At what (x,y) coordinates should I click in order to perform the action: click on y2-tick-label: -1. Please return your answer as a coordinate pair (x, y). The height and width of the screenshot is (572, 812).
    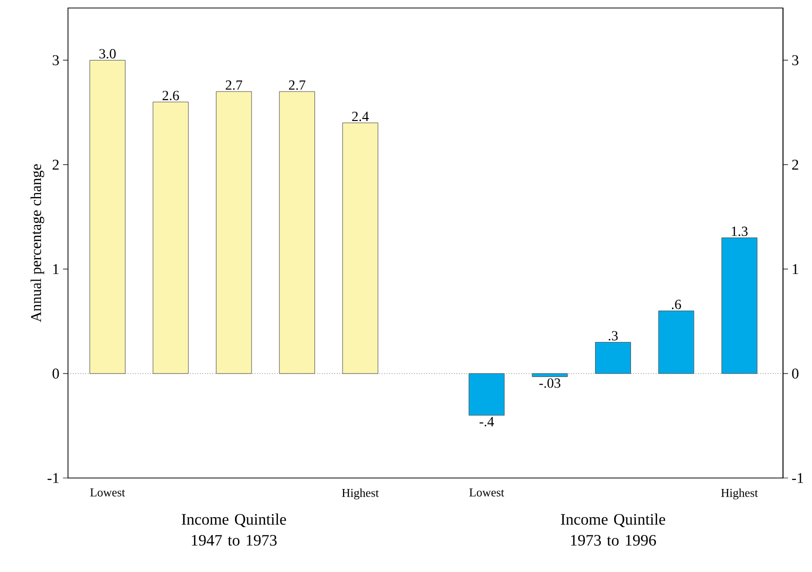
    Looking at the image, I should click on (798, 478).